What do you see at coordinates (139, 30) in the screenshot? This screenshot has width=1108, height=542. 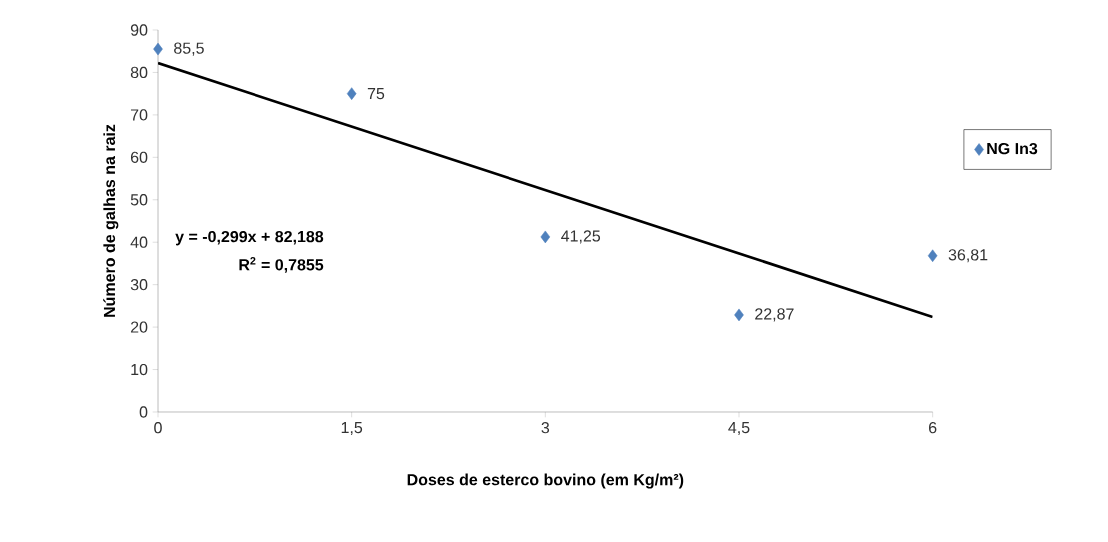 I see `y-tick-label: 90` at bounding box center [139, 30].